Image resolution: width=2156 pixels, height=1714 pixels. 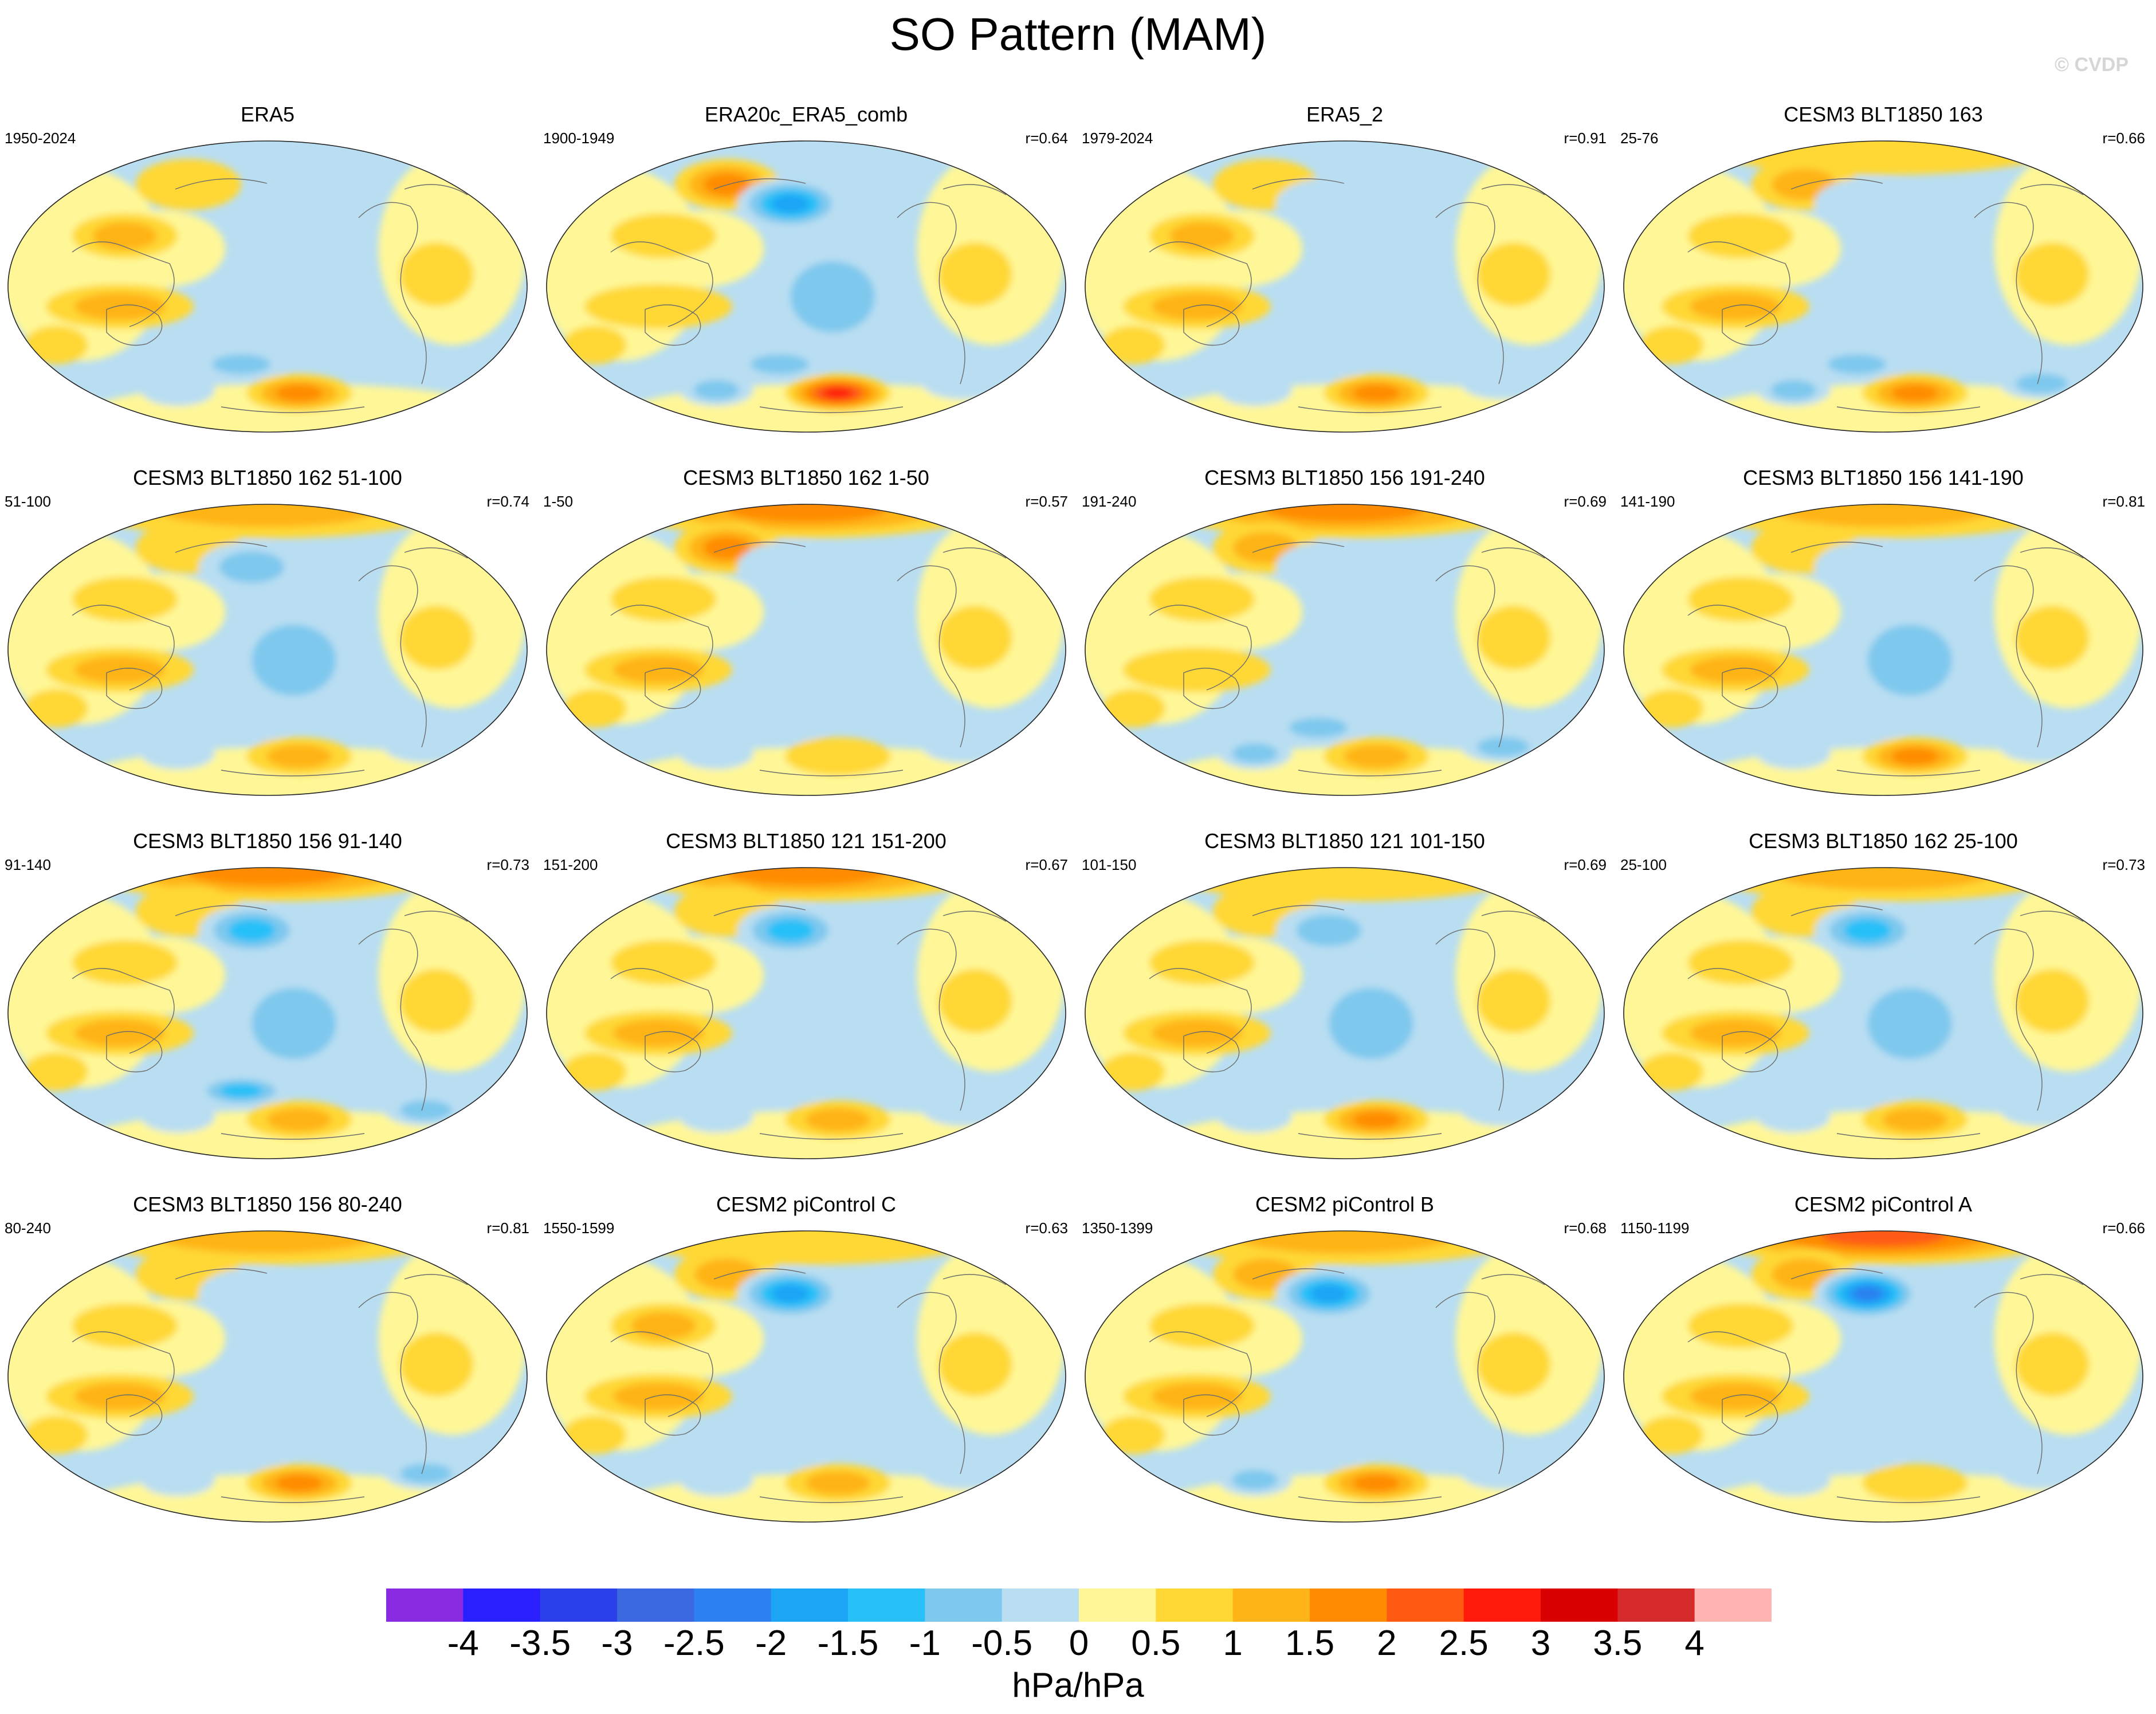 What do you see at coordinates (267, 841) in the screenshot?
I see `panel-title: CESM3 BLT1850 156 91-140` at bounding box center [267, 841].